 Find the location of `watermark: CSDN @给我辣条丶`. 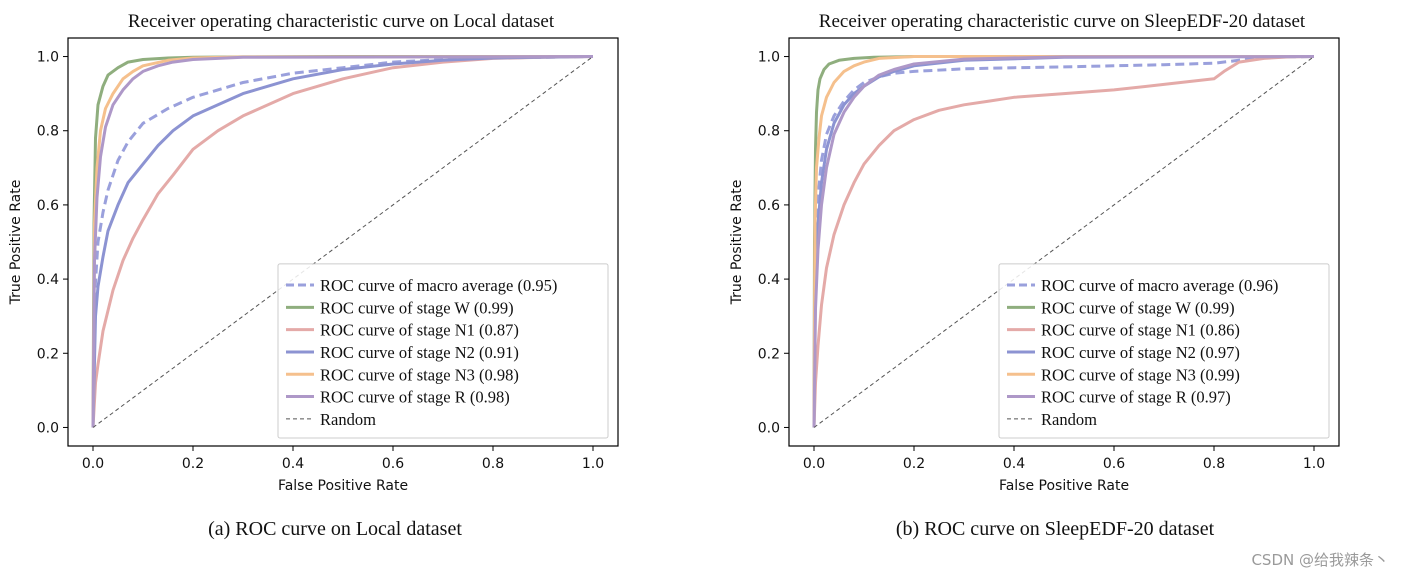

watermark: CSDN @给我辣条丶 is located at coordinates (1320, 560).